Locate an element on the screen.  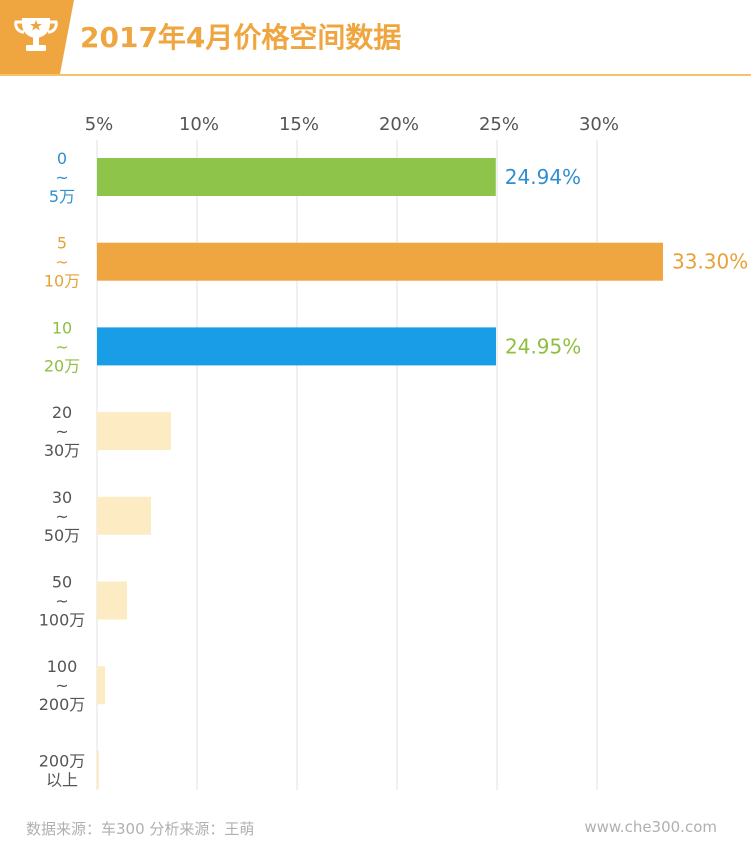
category-label: 0 is located at coordinates (62, 158).